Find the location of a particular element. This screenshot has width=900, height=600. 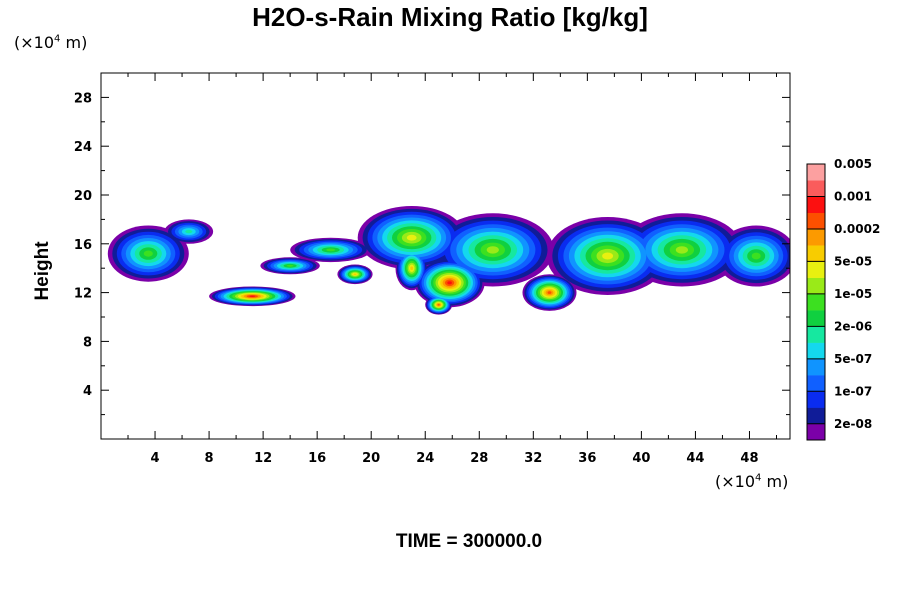

colorbar-label: 2e-06 is located at coordinates (853, 326).